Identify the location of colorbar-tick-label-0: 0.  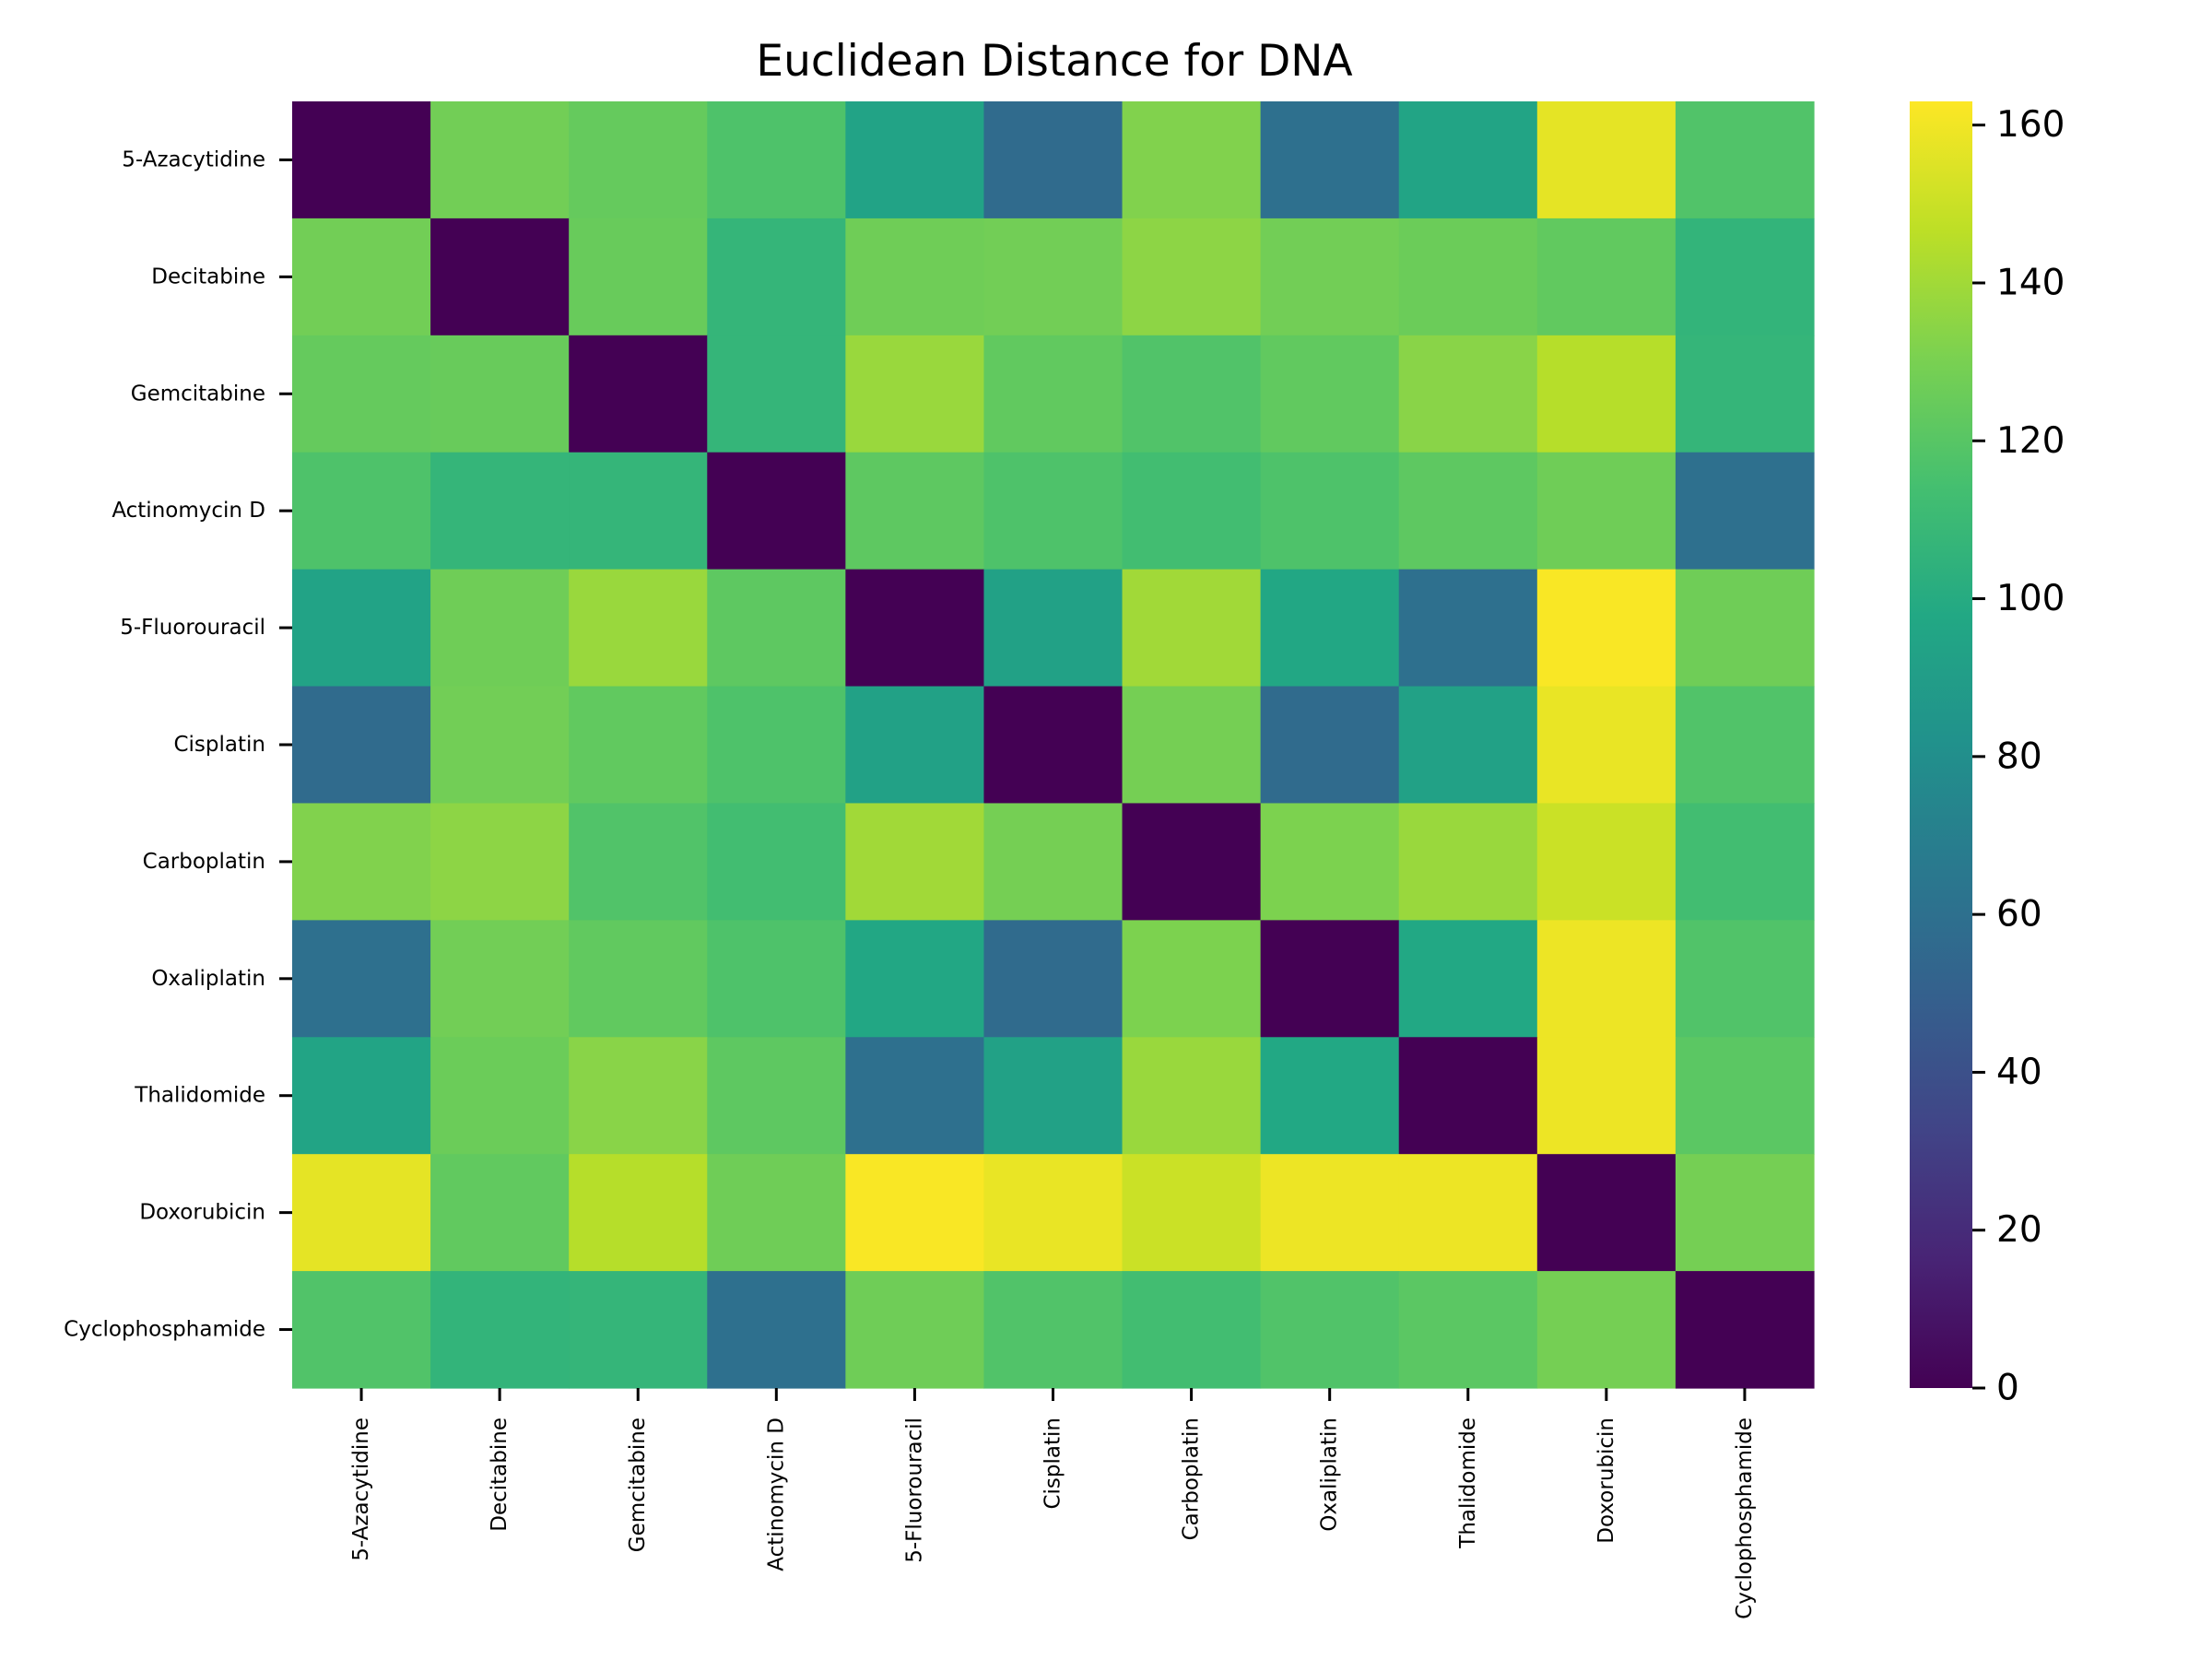
(2007, 1388).